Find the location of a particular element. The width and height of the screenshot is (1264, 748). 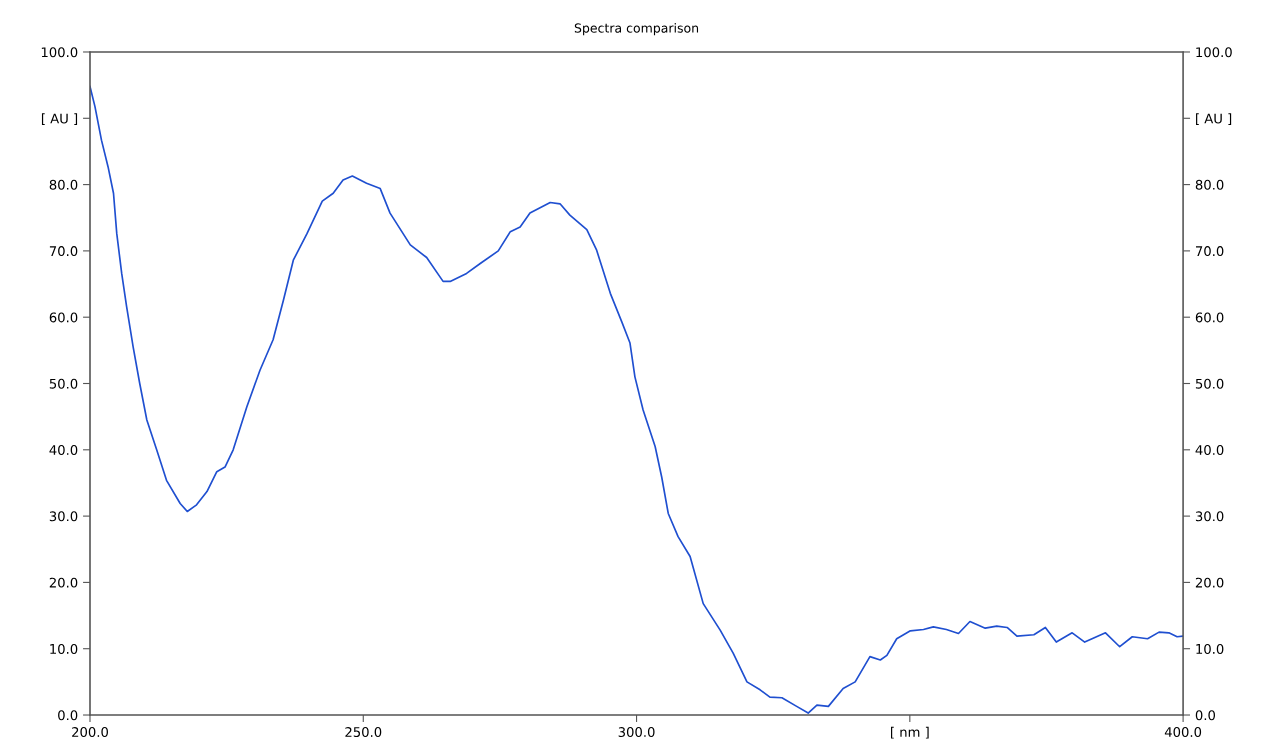

y2-tick-label: 60.0 is located at coordinates (1209, 317).